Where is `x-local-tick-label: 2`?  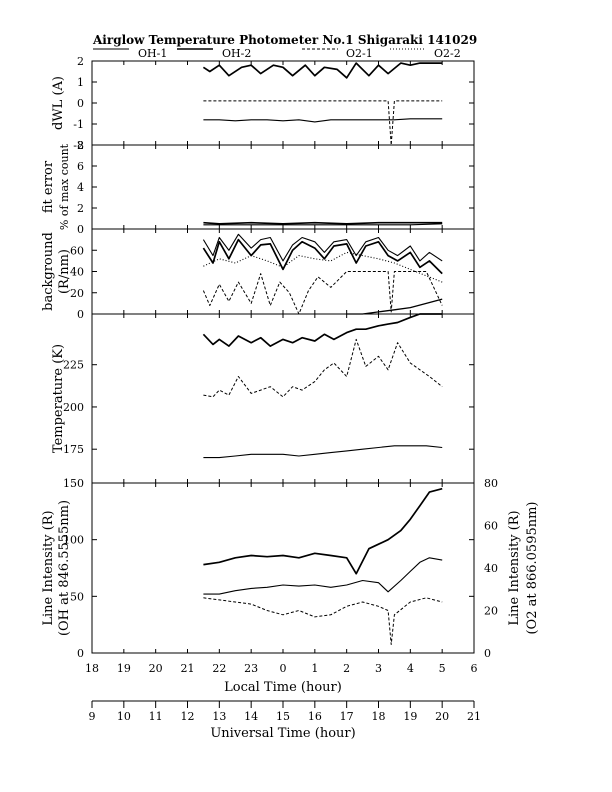 x-local-tick-label: 2 is located at coordinates (346, 668).